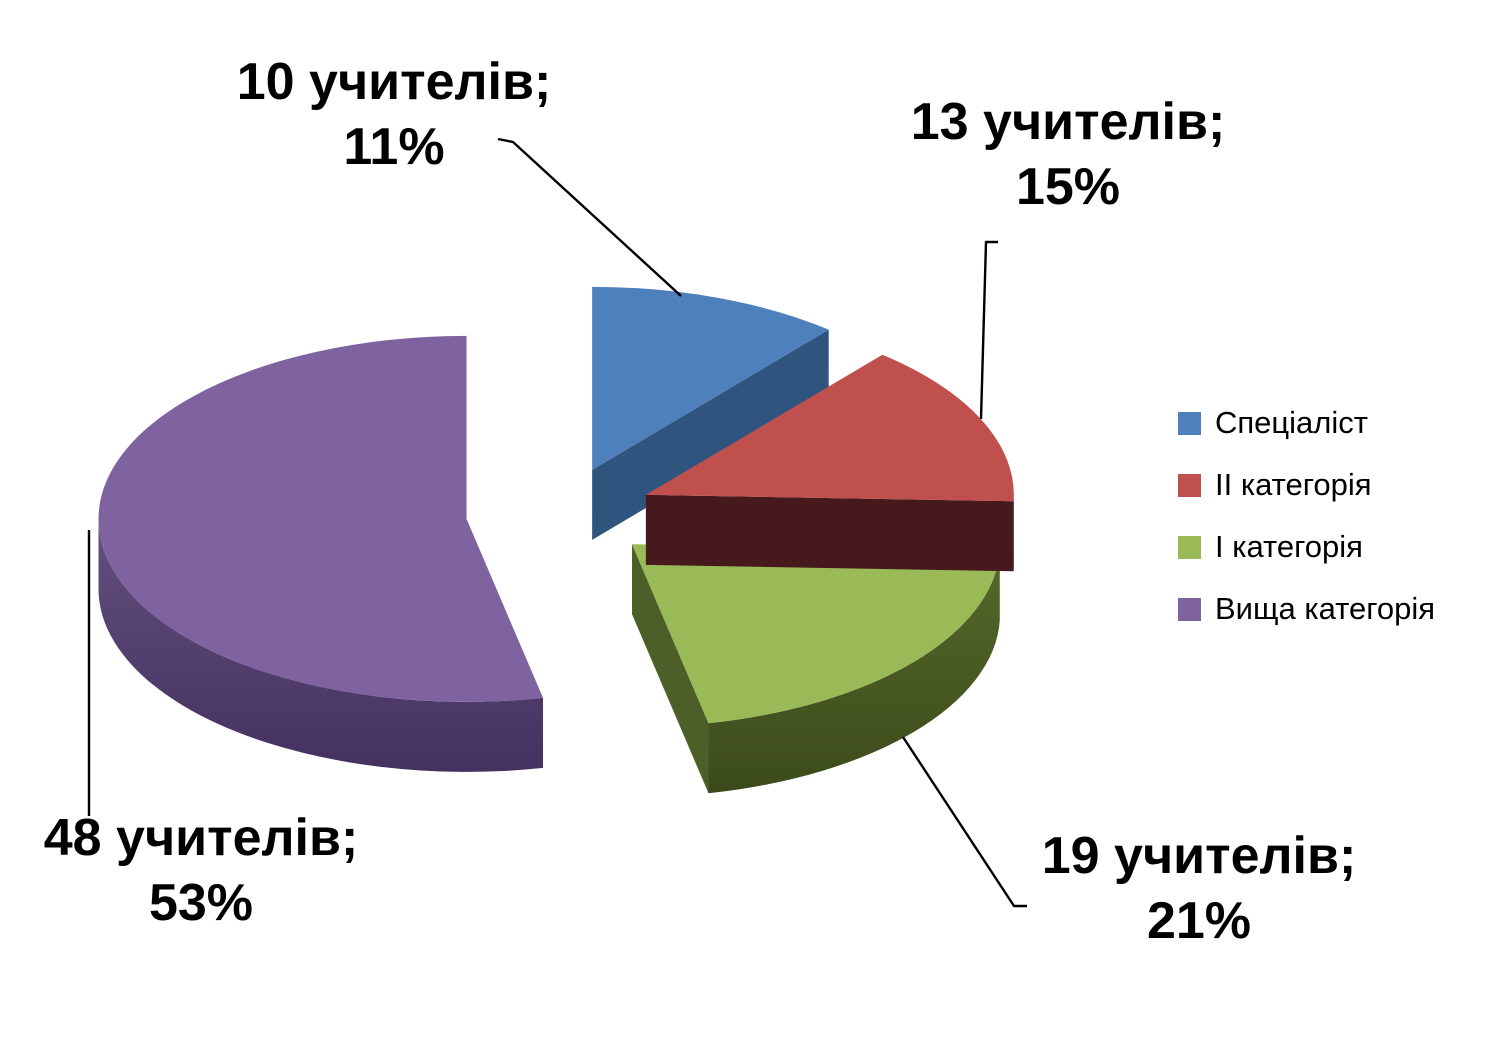 This screenshot has height=1039, width=1500. I want to click on pie-slice-2-rim, so click(854, 672).